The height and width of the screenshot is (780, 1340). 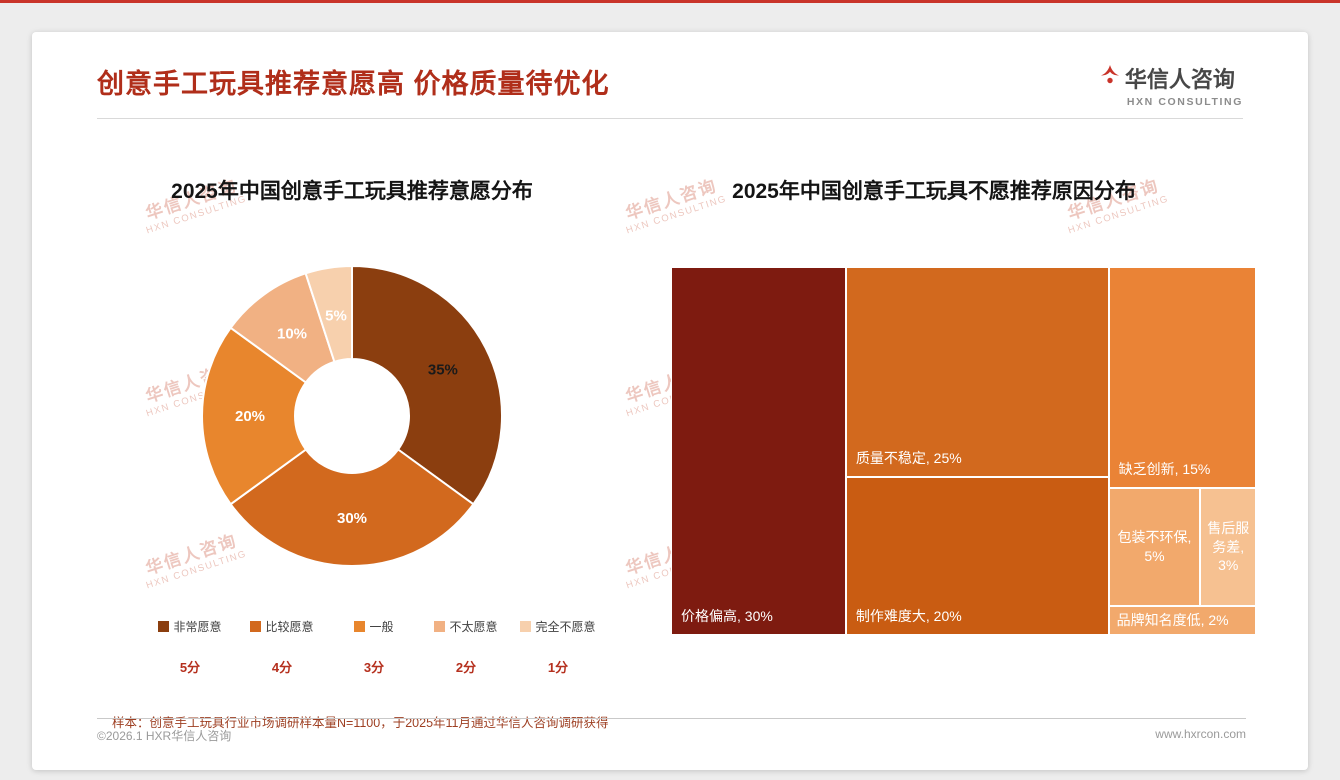 I want to click on legend-item-3: 一般, so click(x=374, y=626).